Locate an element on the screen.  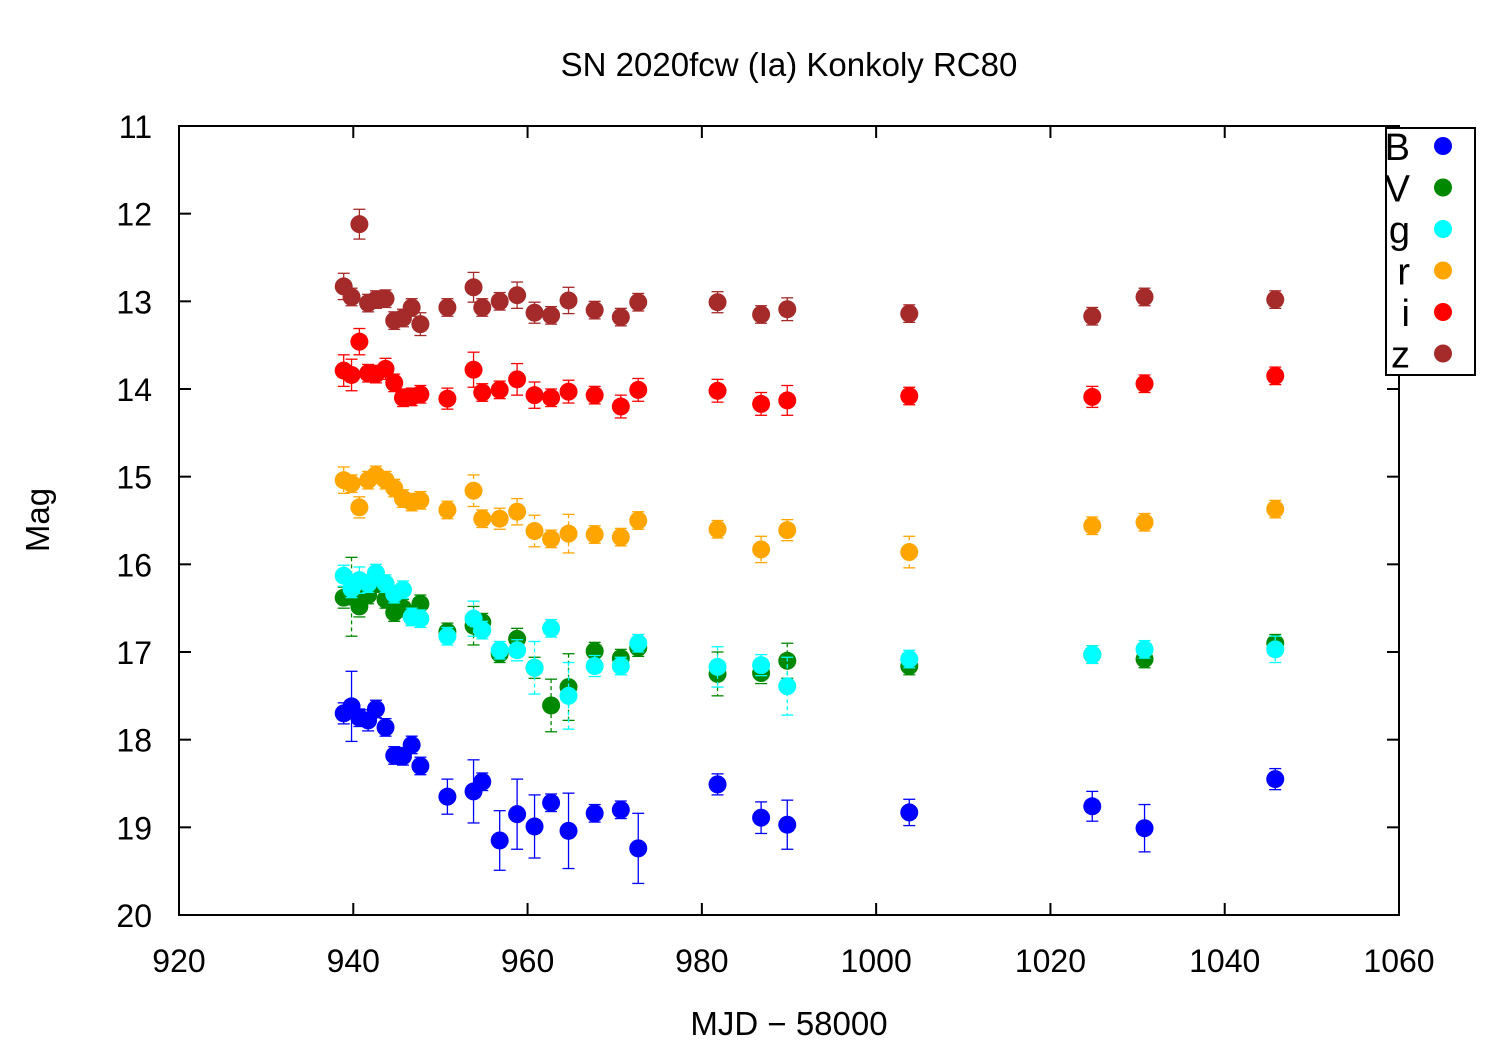
legend-box is located at coordinates (1430, 251).